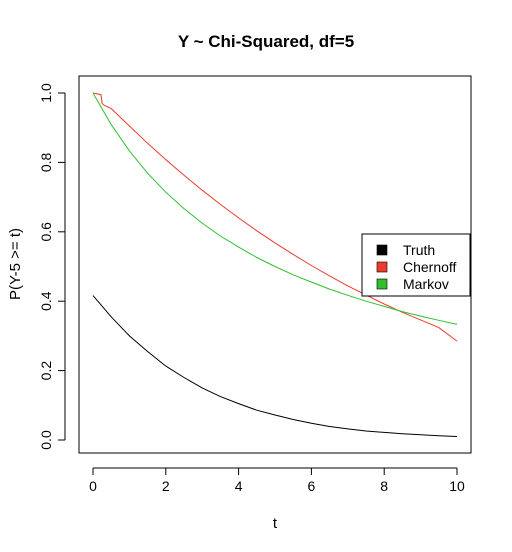 Image resolution: width=512 pixels, height=552 pixels. What do you see at coordinates (166, 486) in the screenshot?
I see `x-tick-label: 2` at bounding box center [166, 486].